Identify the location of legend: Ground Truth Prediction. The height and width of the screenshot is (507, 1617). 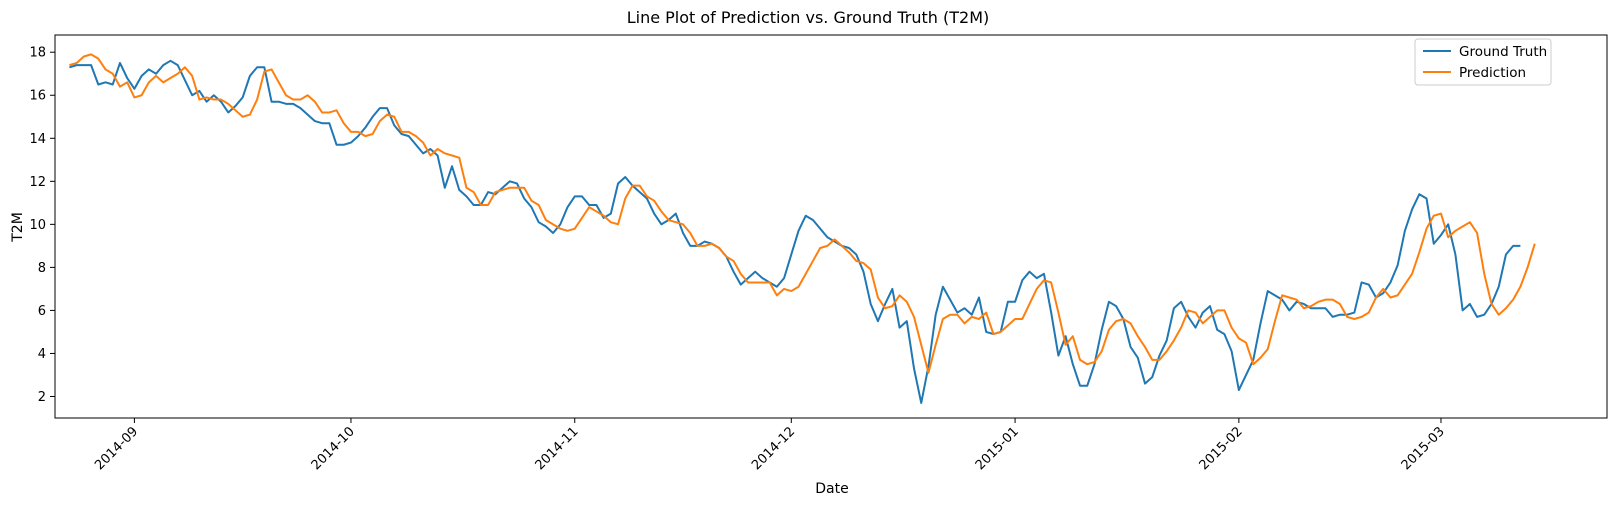
(1483, 62).